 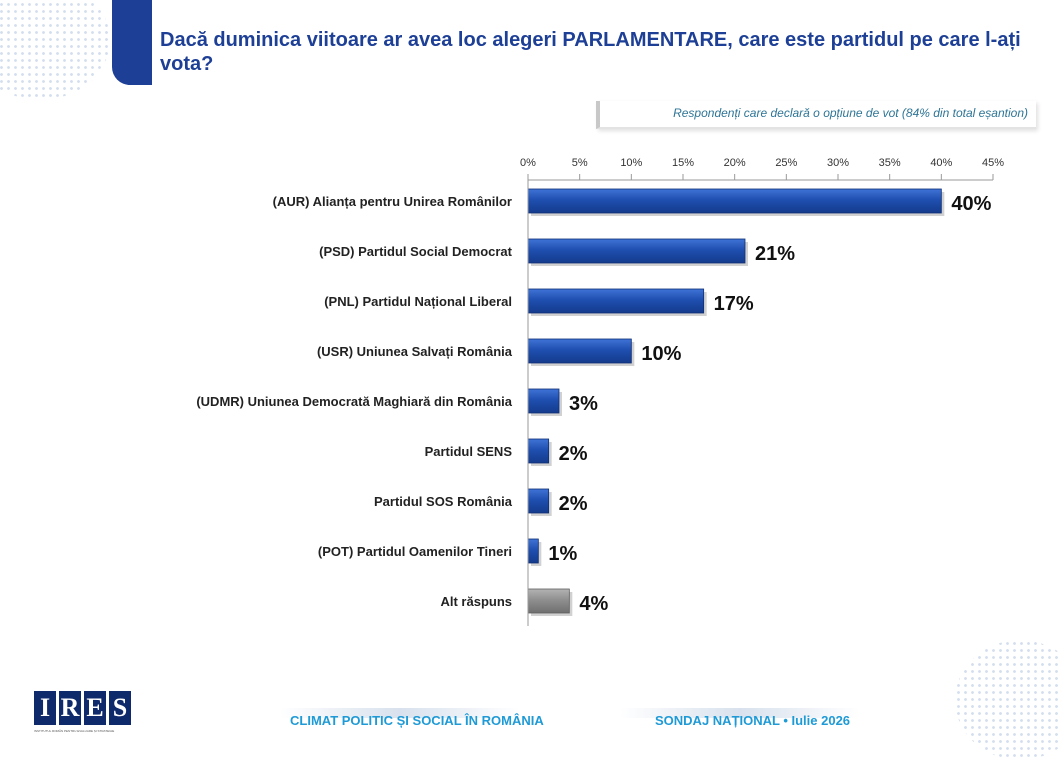 What do you see at coordinates (753, 720) in the screenshot?
I see `footer-right-text: SONDAJ NAȚIONAL • Iulie 2026` at bounding box center [753, 720].